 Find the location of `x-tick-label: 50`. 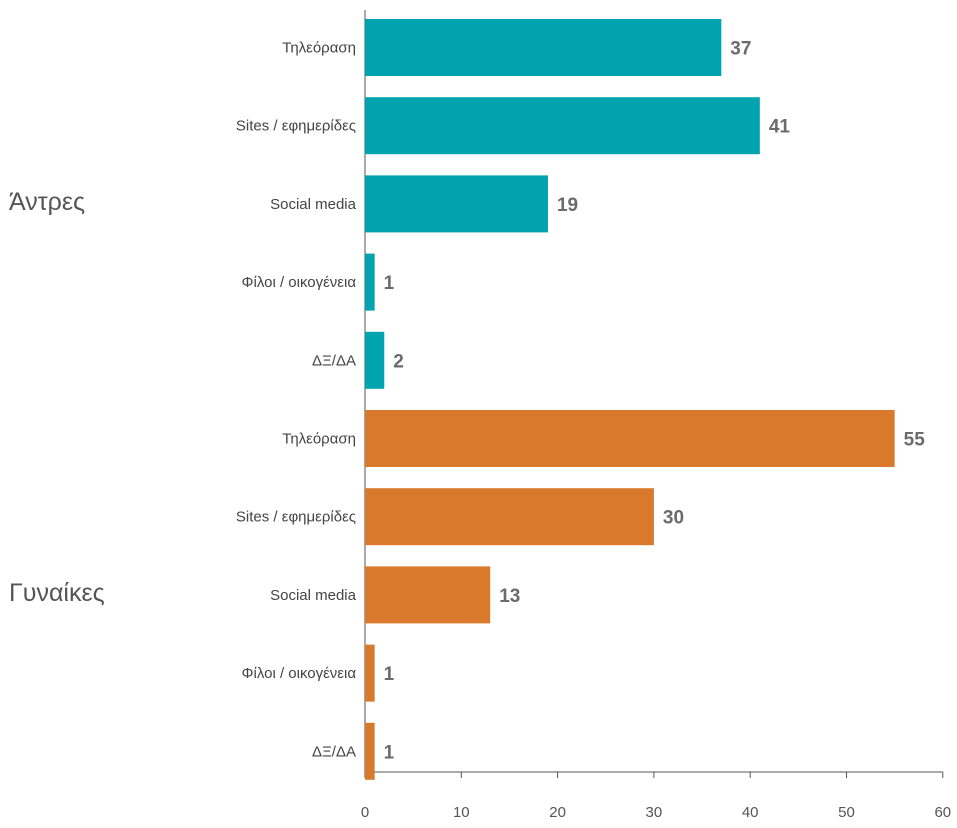

x-tick-label: 50 is located at coordinates (846, 812).